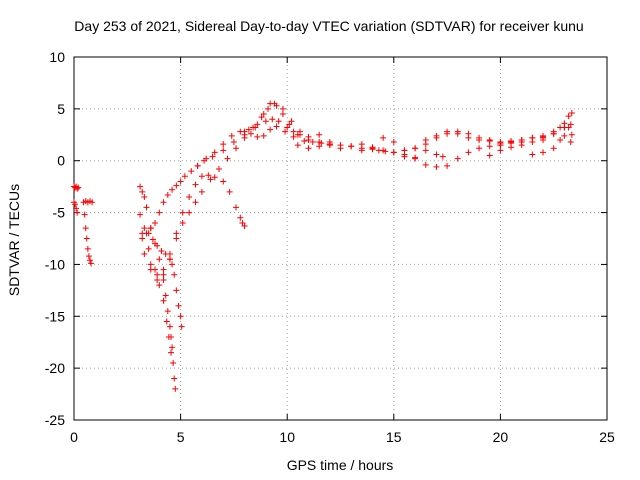  What do you see at coordinates (197, 227) in the screenshot?
I see `series-arc-i` at bounding box center [197, 227].